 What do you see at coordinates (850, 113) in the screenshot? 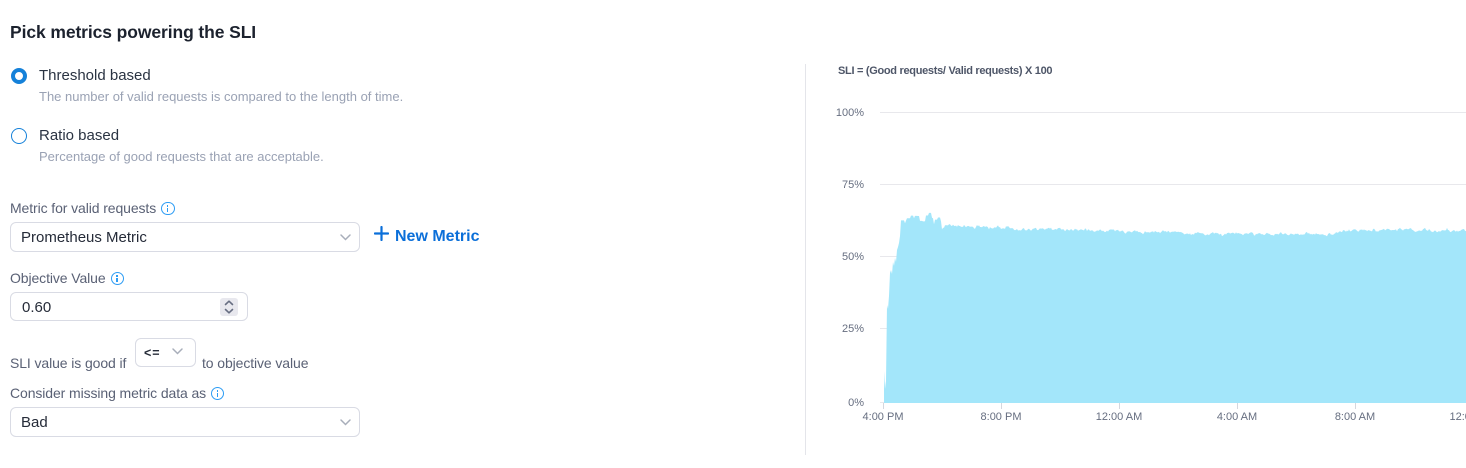
I see `svg-text: 100%` at bounding box center [850, 113].